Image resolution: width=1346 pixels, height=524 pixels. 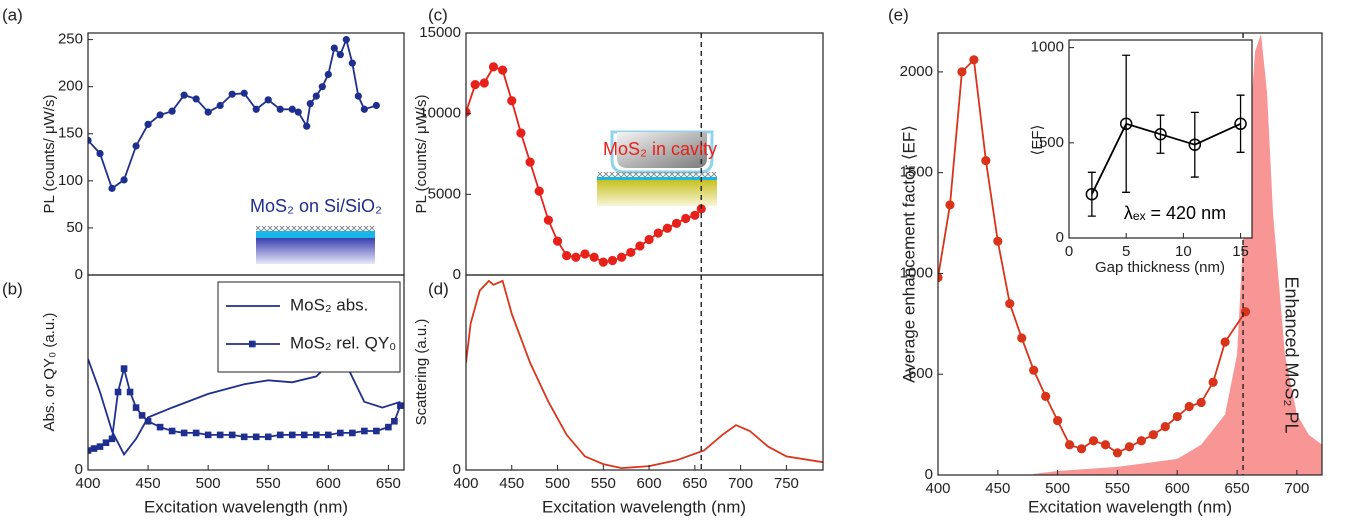 I want to click on y-axis-label: ⟨EF⟩, so click(x=1037, y=140).